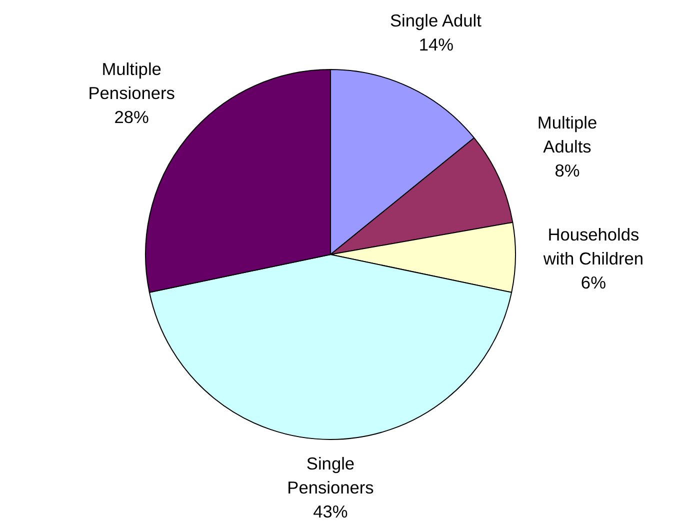 The width and height of the screenshot is (678, 524). I want to click on slice-label: Single Pensioners, so click(330, 476).